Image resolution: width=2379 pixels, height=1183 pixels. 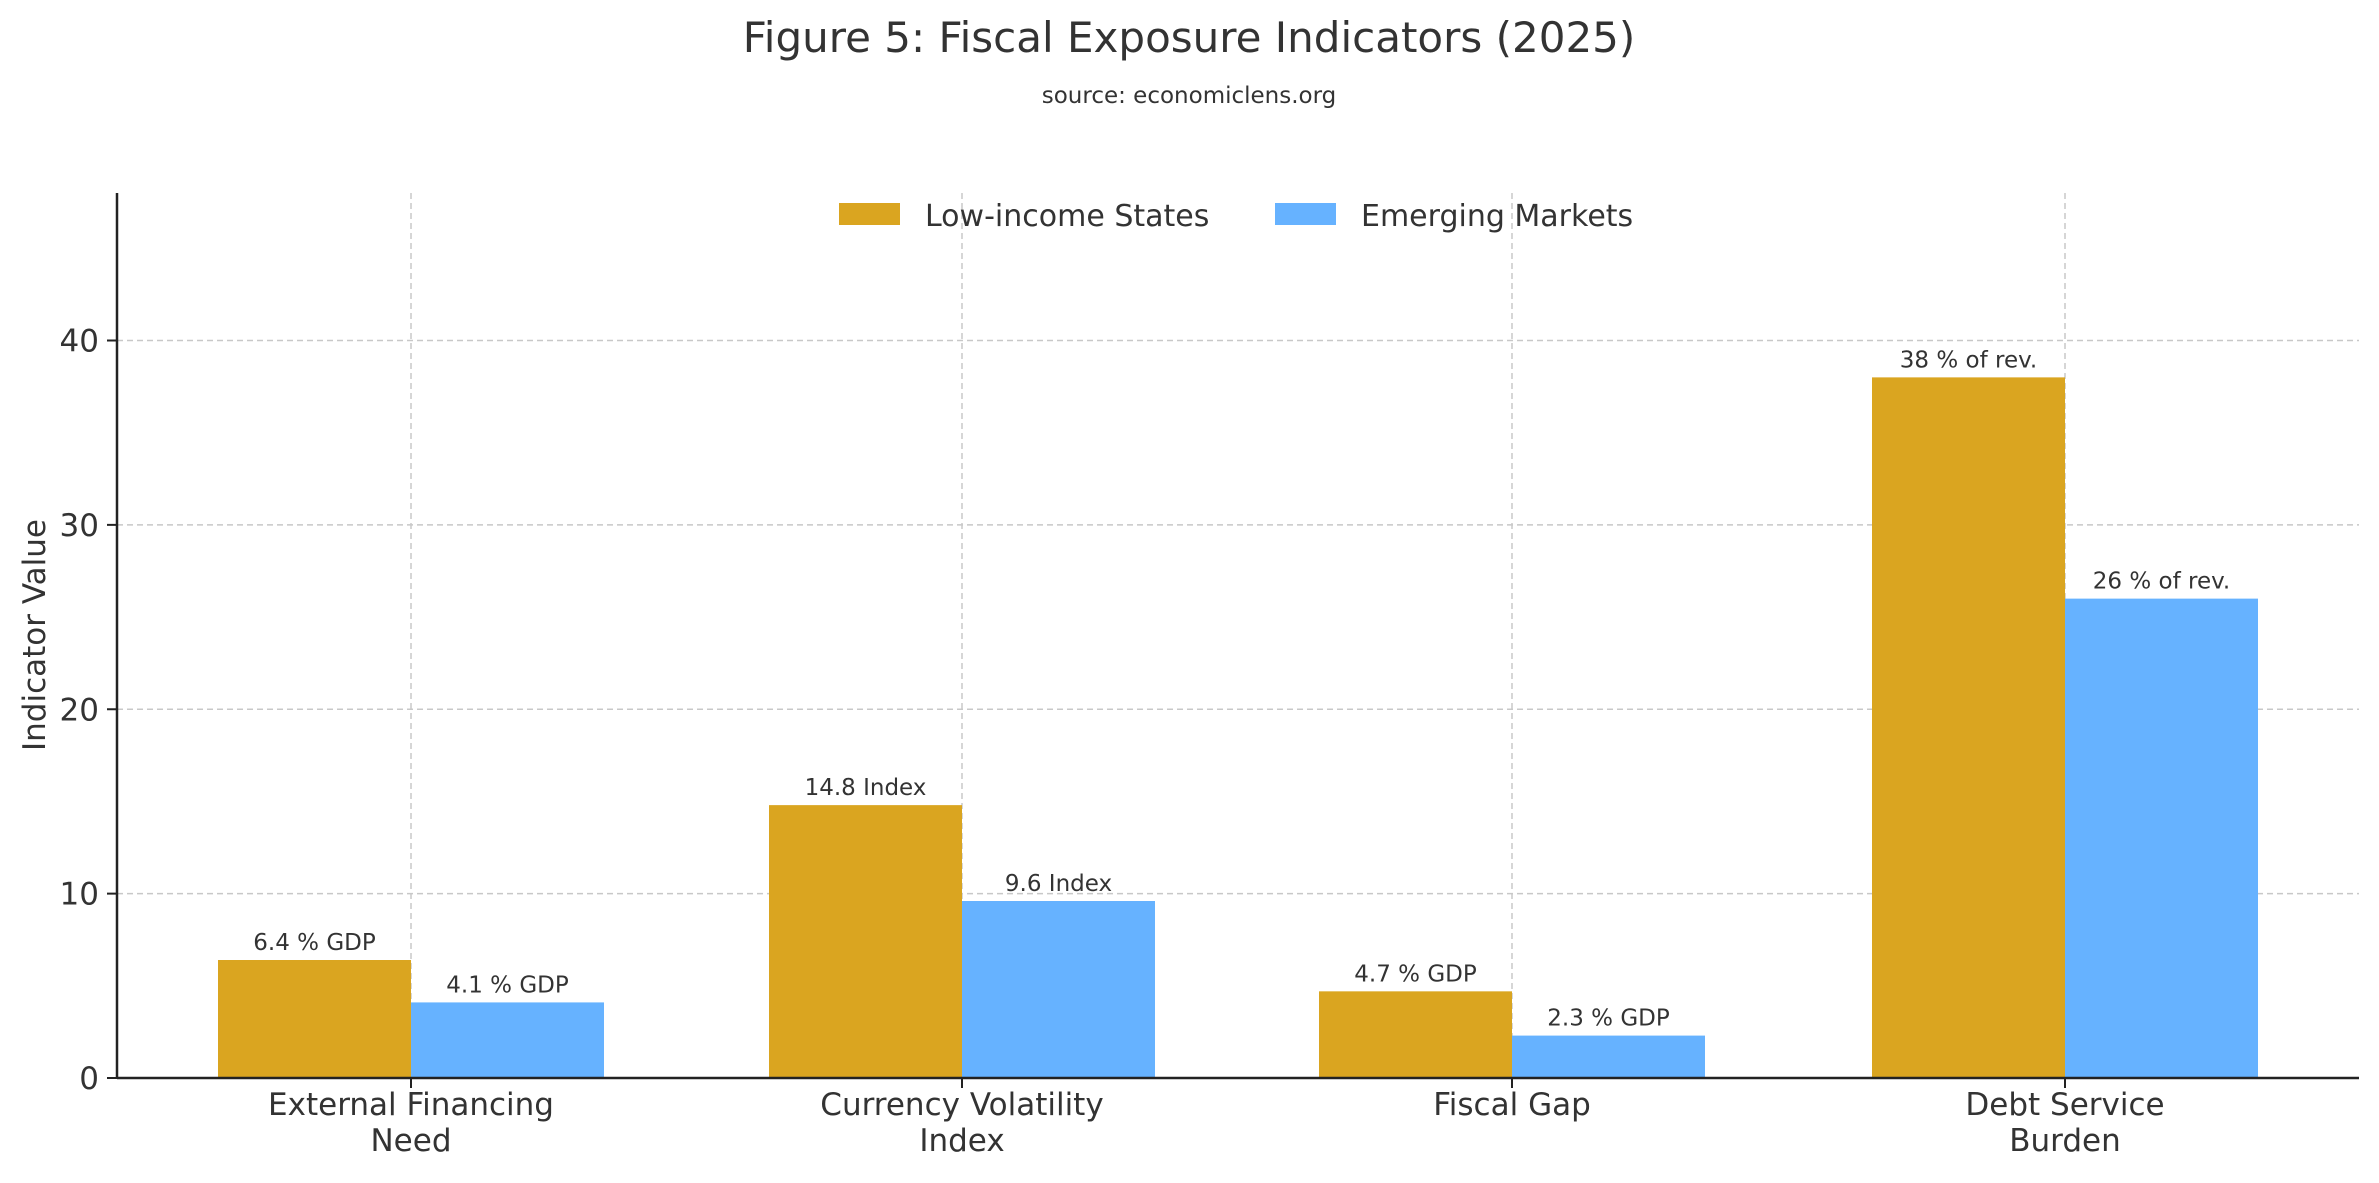 What do you see at coordinates (2161, 582) in the screenshot?
I see `data-label: 26 % of rev.` at bounding box center [2161, 582].